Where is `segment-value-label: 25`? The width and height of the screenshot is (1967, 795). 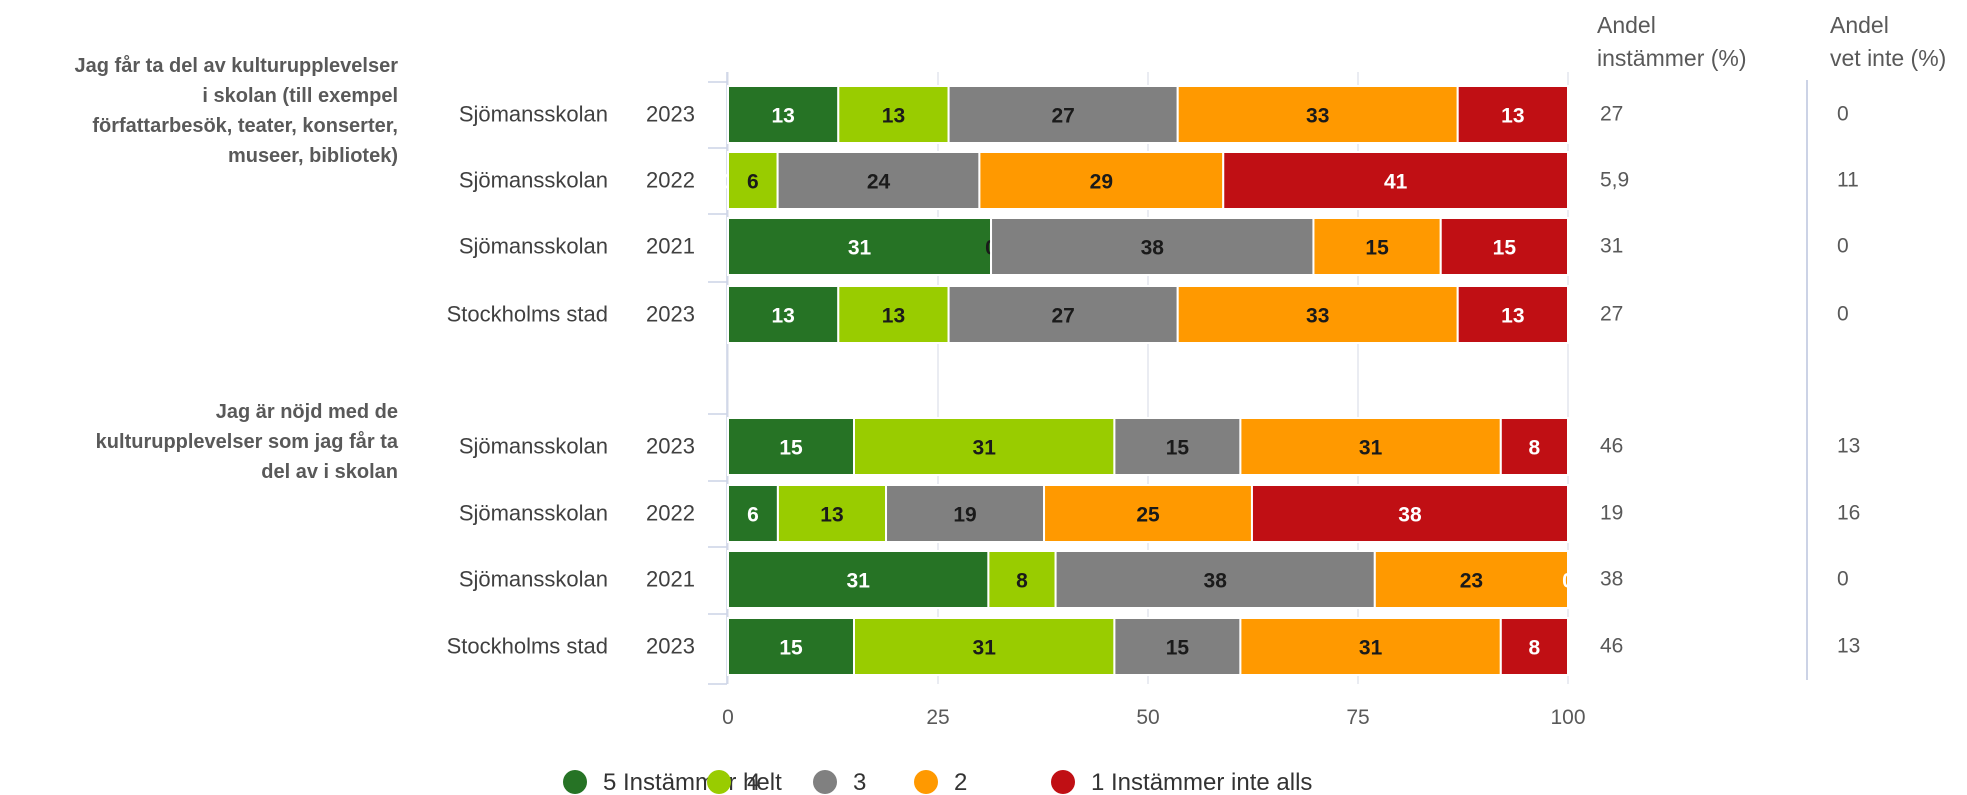
segment-value-label: 25 is located at coordinates (1148, 515).